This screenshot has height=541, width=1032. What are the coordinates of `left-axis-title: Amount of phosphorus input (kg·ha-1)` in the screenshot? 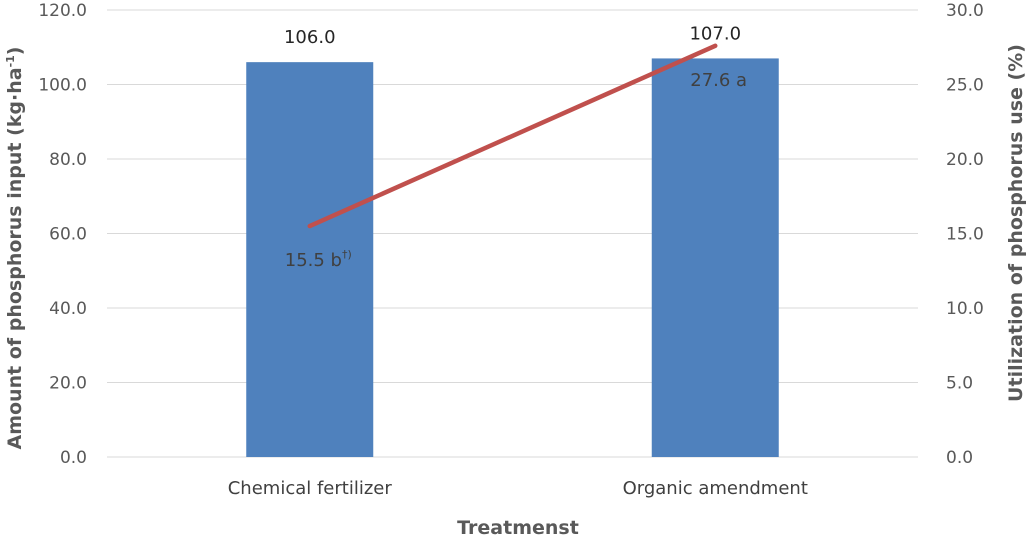 It's located at (15, 248).